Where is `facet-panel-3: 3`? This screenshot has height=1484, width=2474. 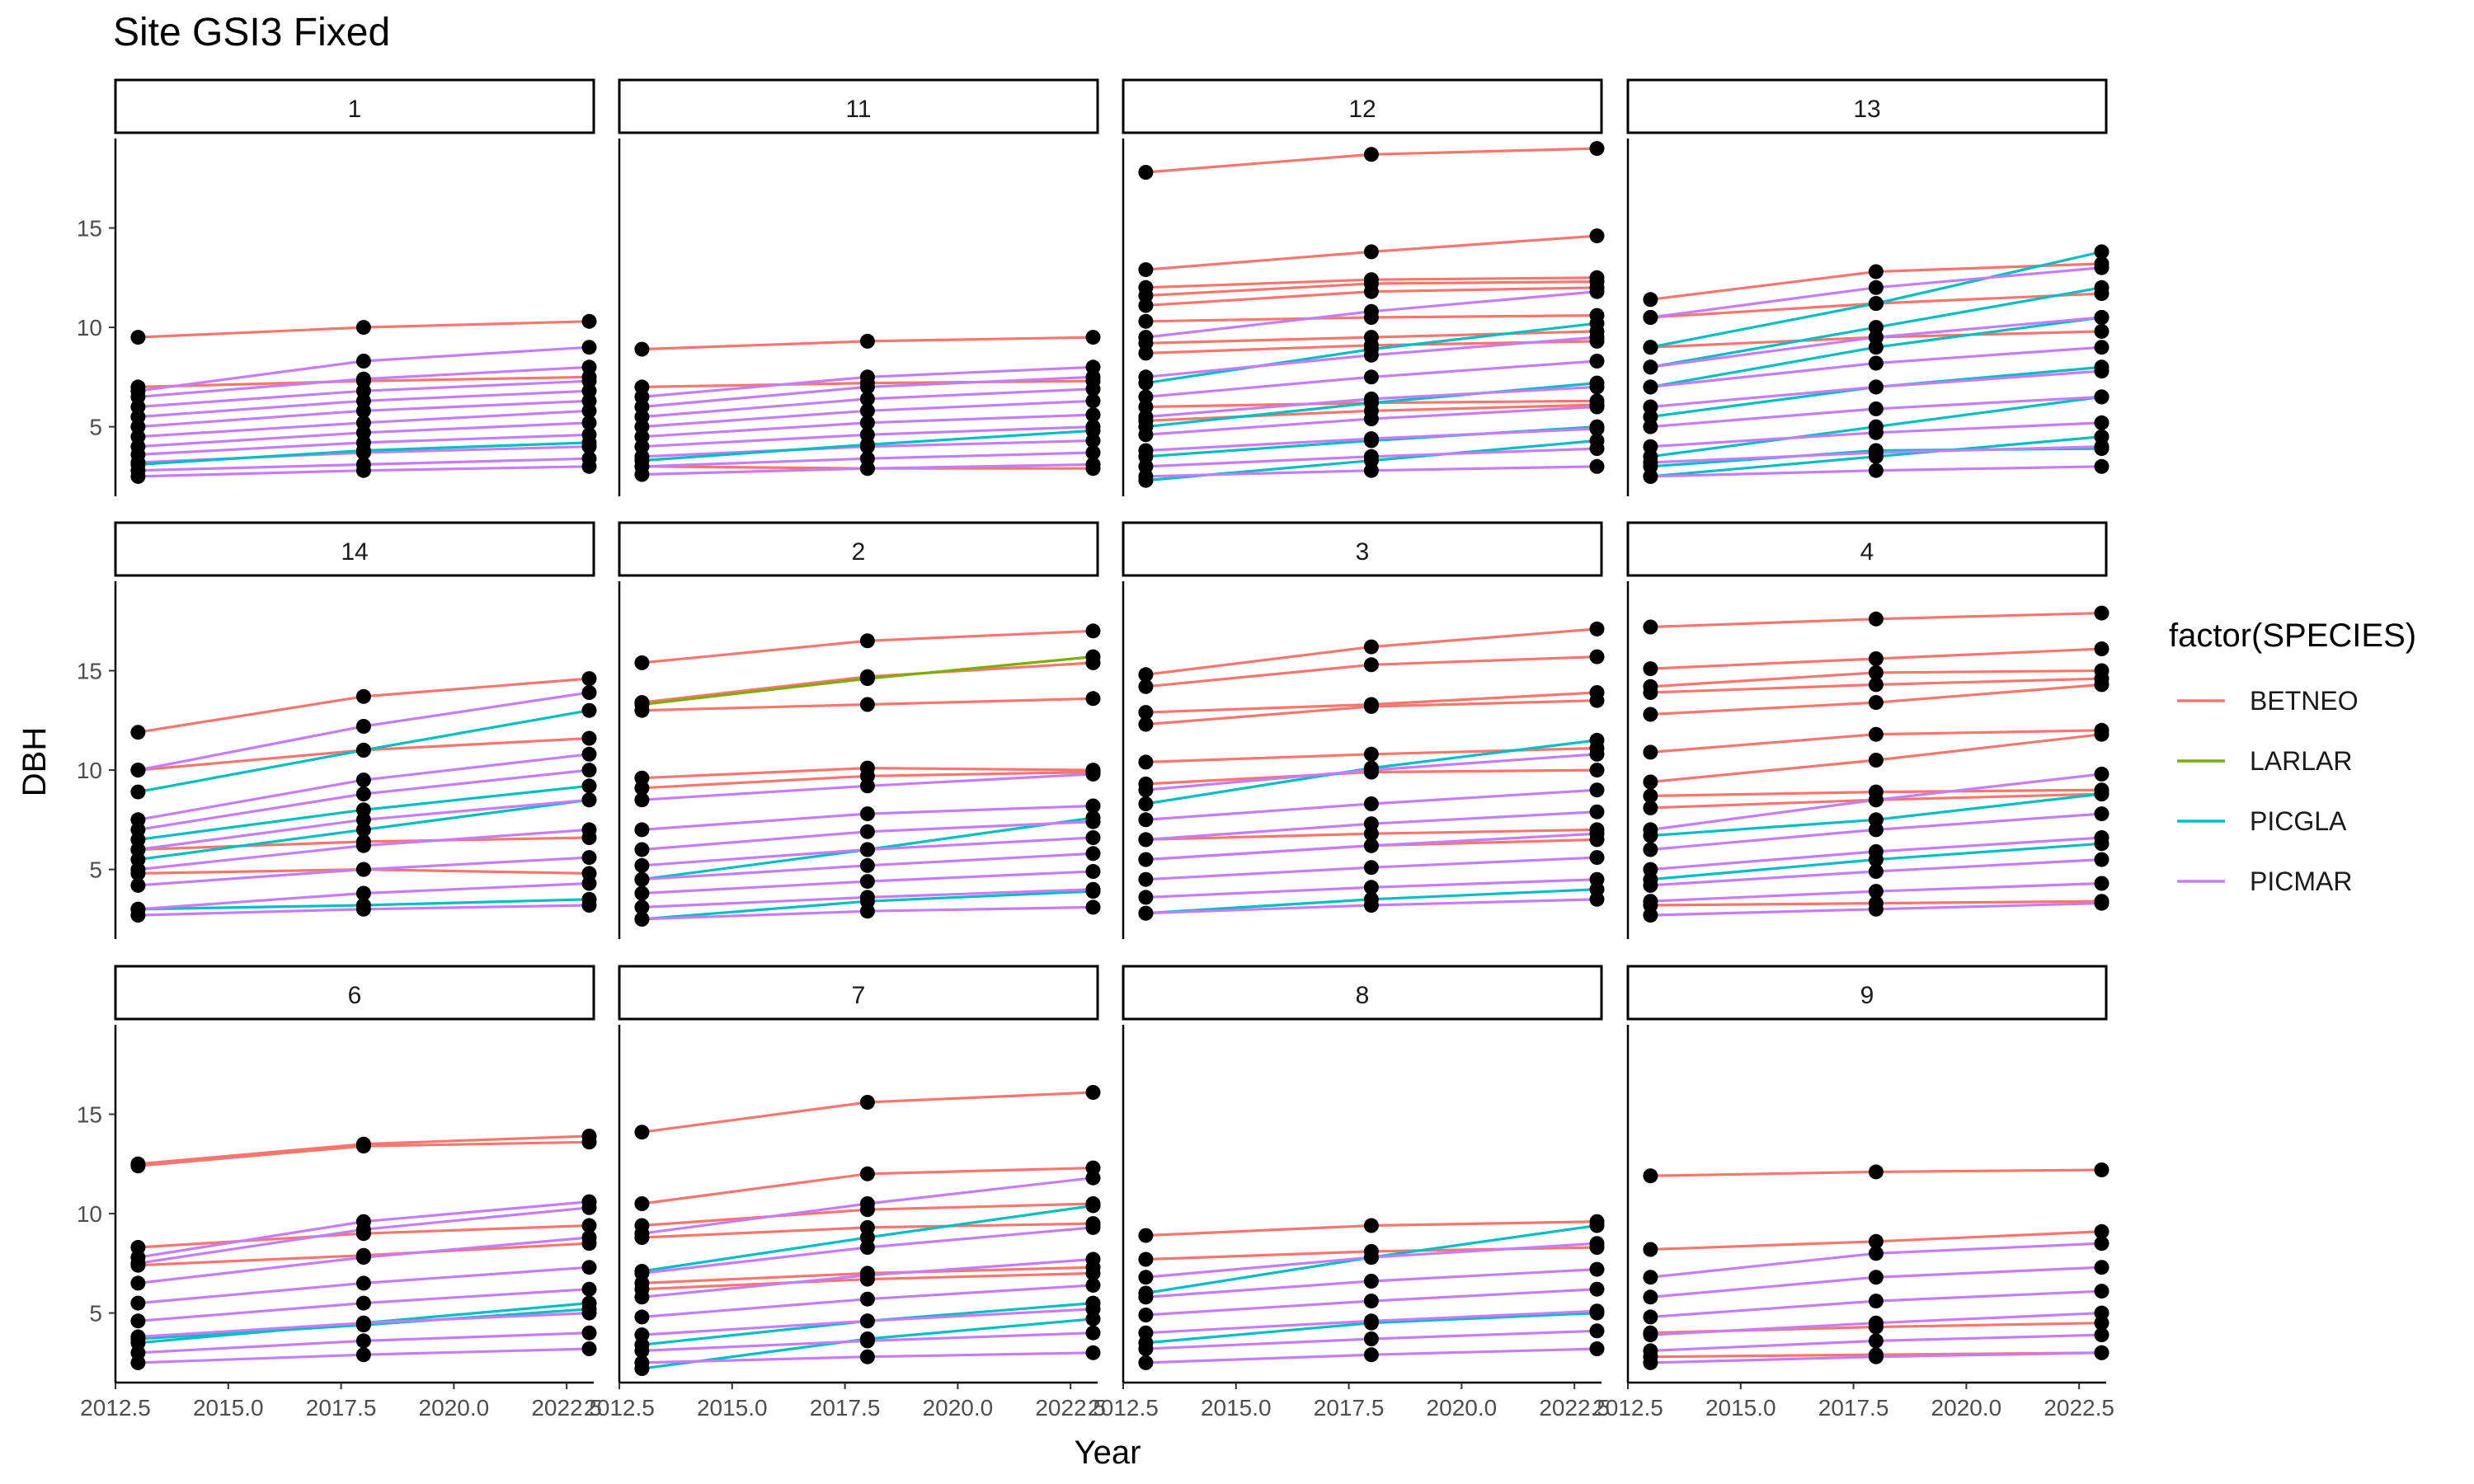 facet-panel-3: 3 is located at coordinates (1363, 730).